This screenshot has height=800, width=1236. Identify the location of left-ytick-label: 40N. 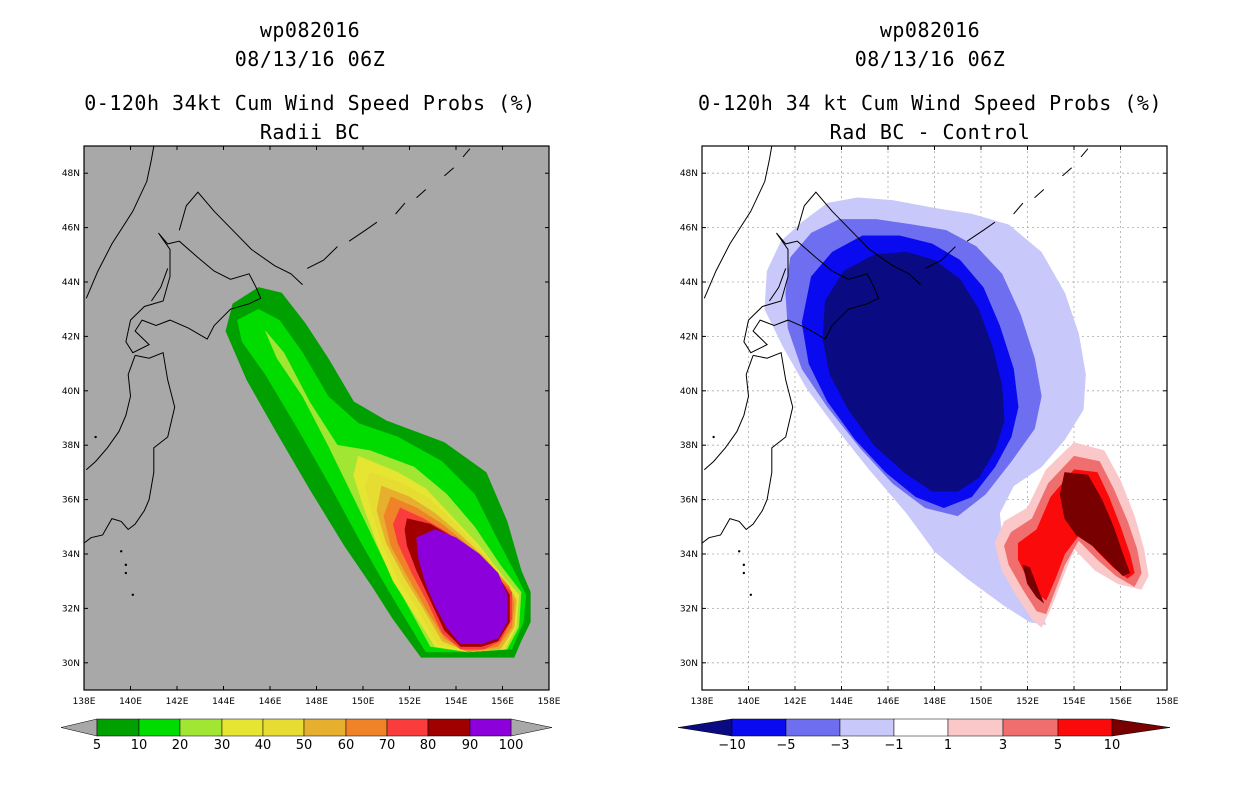
(71, 392).